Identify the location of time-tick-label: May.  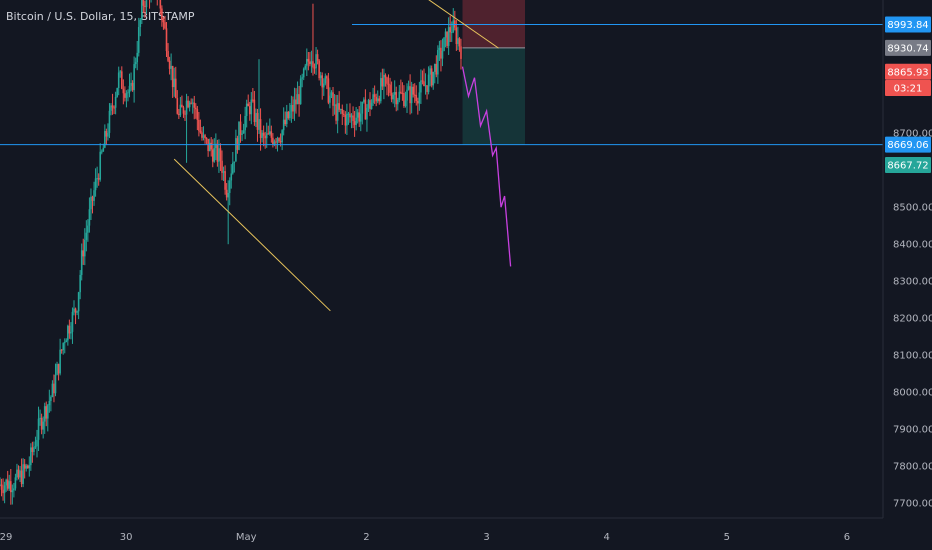
(246, 537).